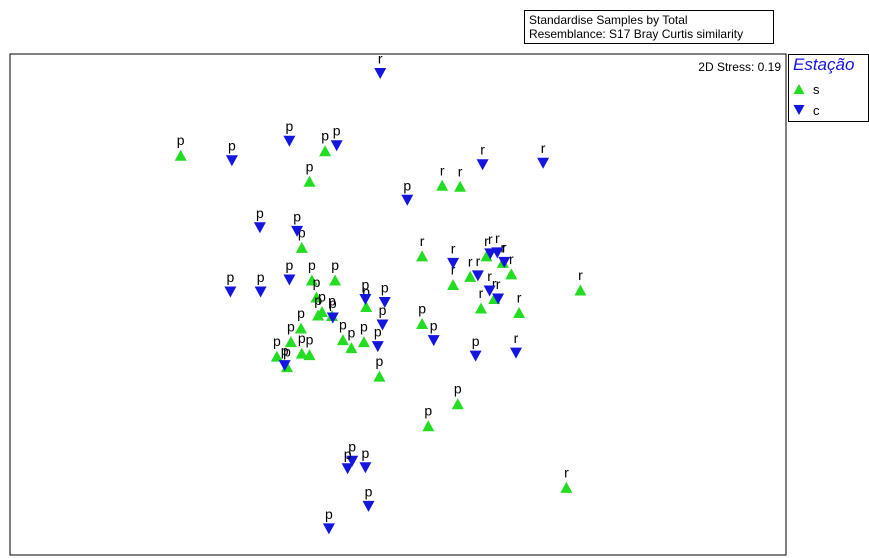 This screenshot has width=869, height=558. I want to click on point-label-s-33: r, so click(481, 293).